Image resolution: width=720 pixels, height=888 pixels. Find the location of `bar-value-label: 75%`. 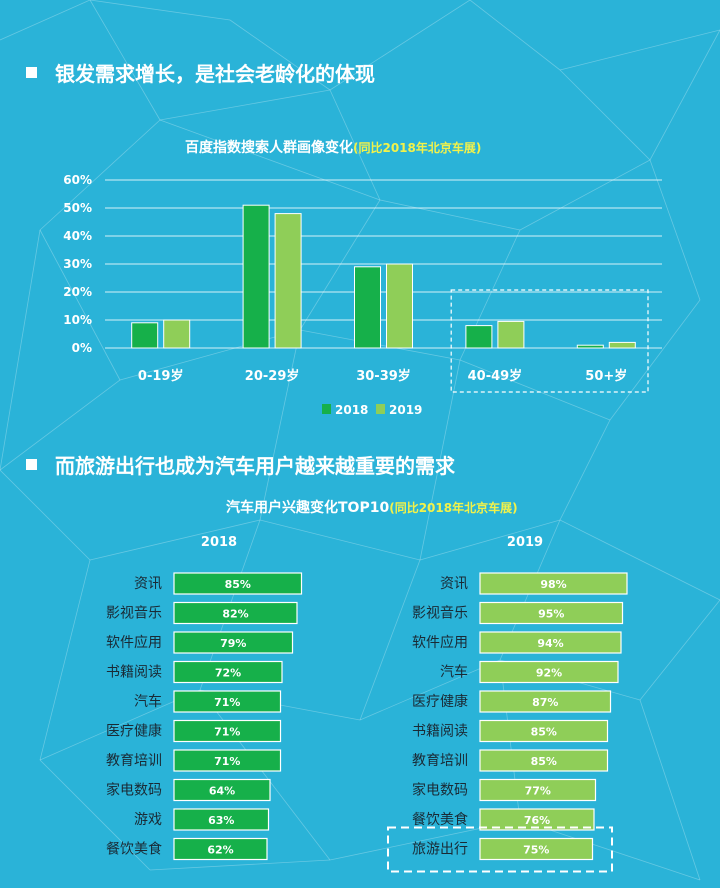

bar-value-label: 75% is located at coordinates (536, 850).